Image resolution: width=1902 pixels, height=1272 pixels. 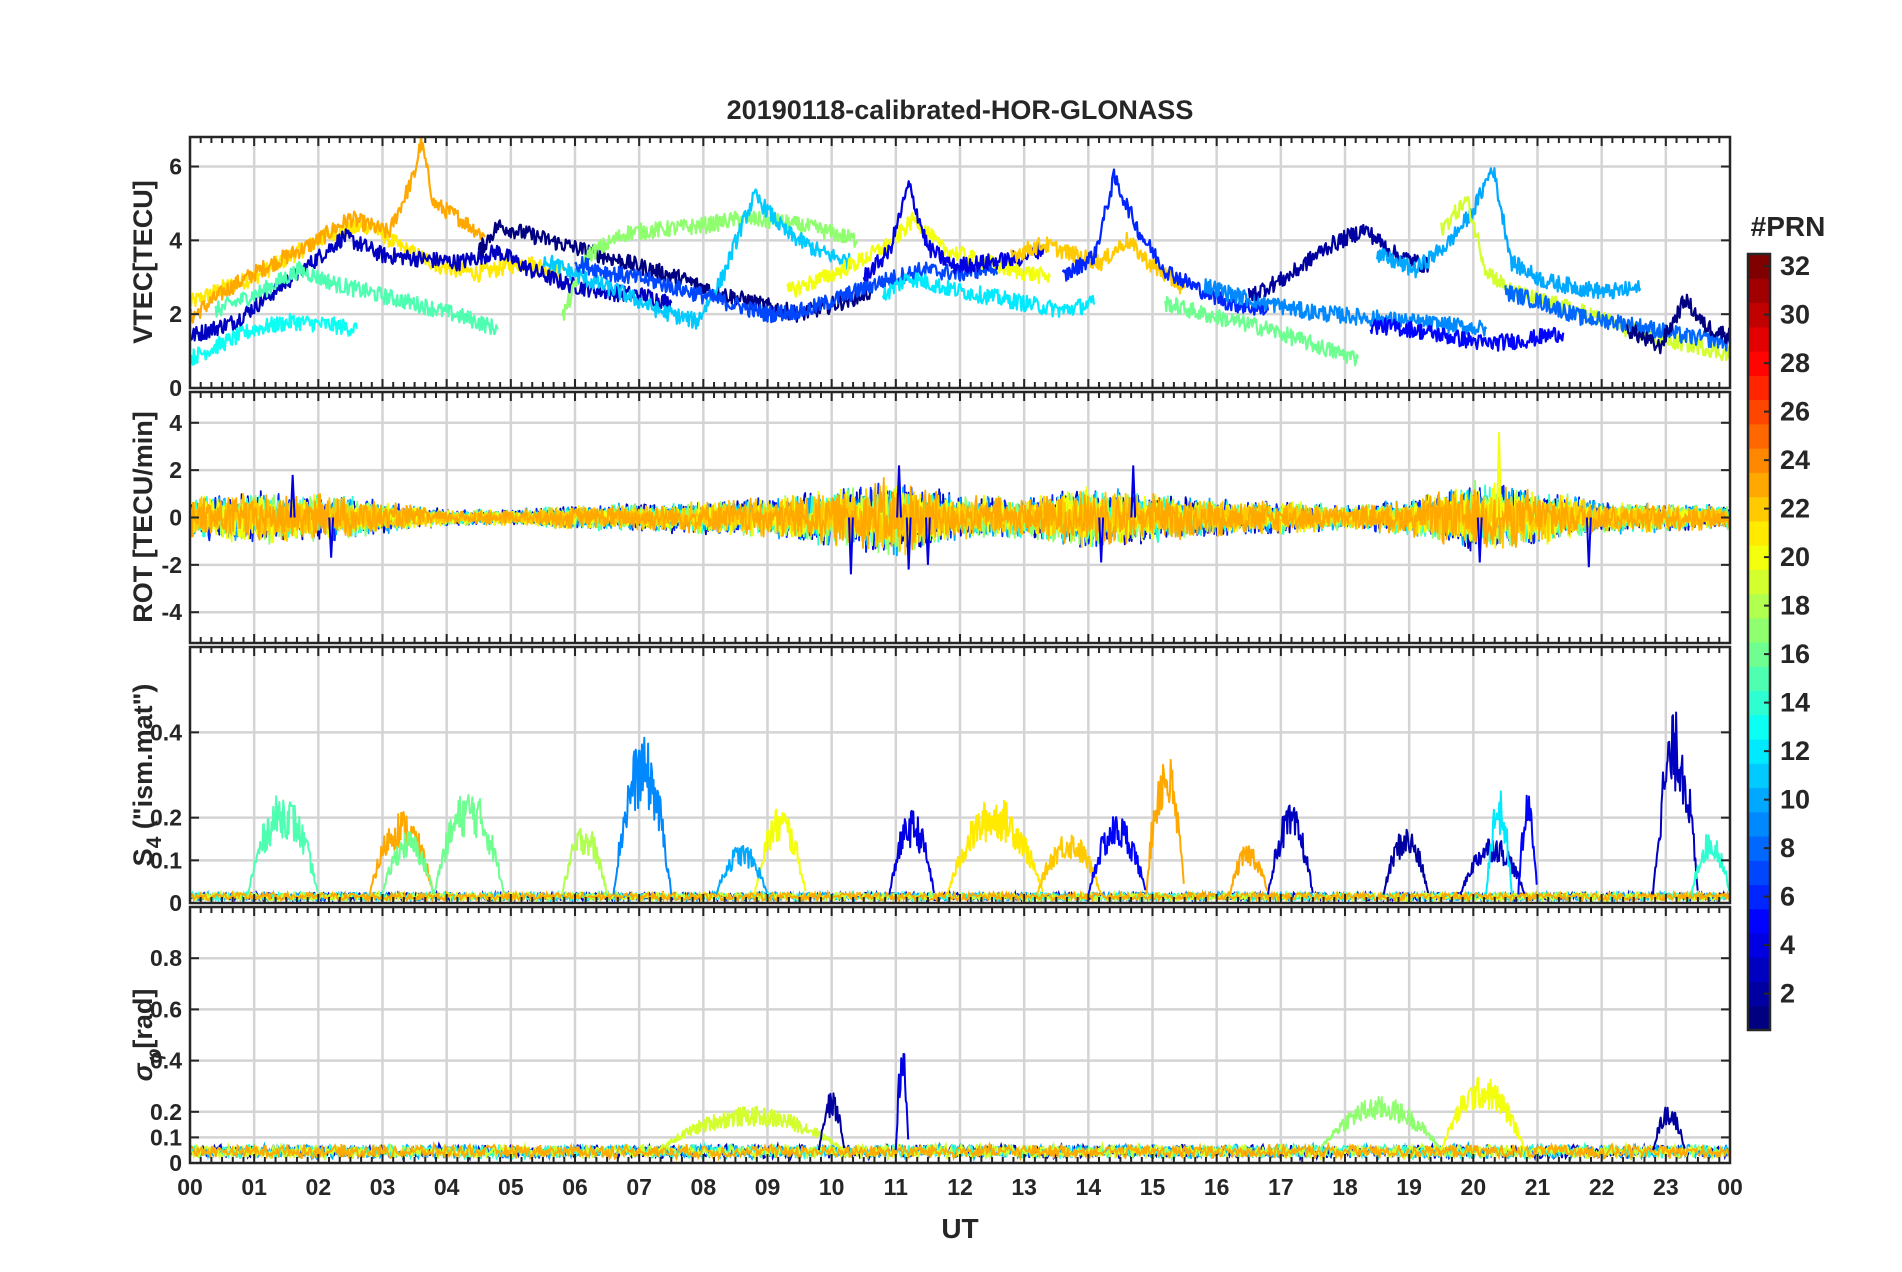 I want to click on x-tick-label: 12, so click(x=960, y=1187).